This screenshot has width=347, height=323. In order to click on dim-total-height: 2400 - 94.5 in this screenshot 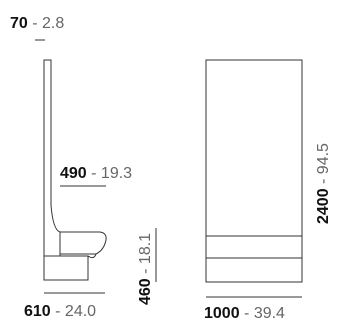, I will do `click(323, 183)`.